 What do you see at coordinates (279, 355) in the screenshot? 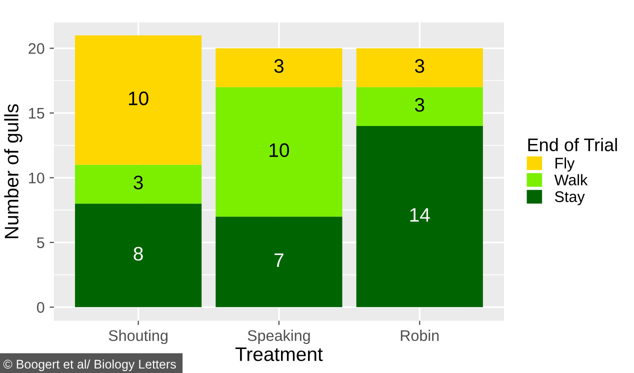
I see `x-axis-title: Treatment` at bounding box center [279, 355].